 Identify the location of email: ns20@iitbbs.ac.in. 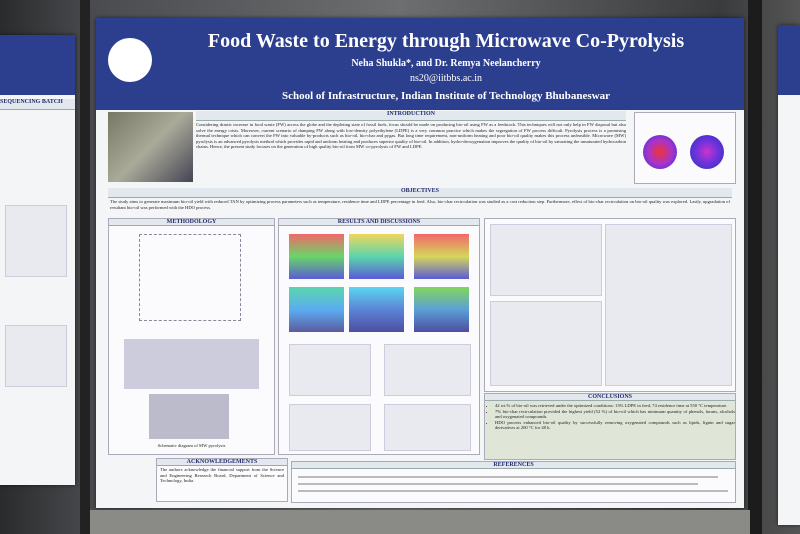
(446, 78).